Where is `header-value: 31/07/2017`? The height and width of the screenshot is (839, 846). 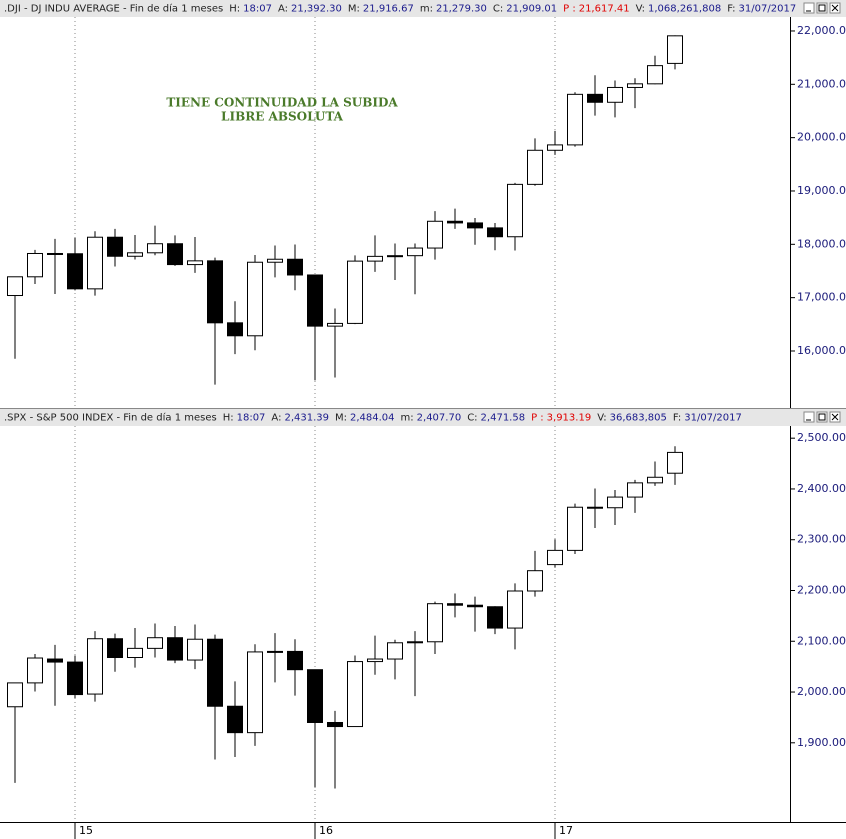
header-value: 31/07/2017 is located at coordinates (768, 9).